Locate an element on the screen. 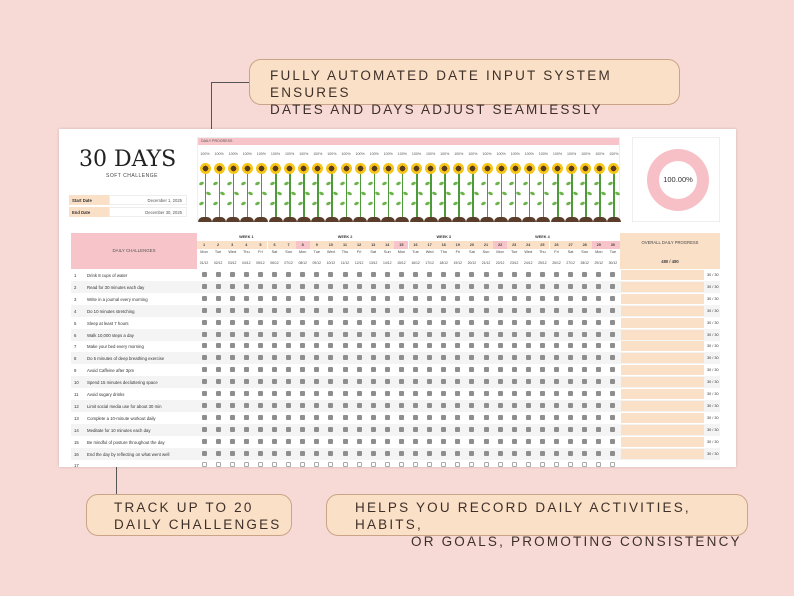  challenge-text: Avoid sugary drinks is located at coordinates (106, 394).